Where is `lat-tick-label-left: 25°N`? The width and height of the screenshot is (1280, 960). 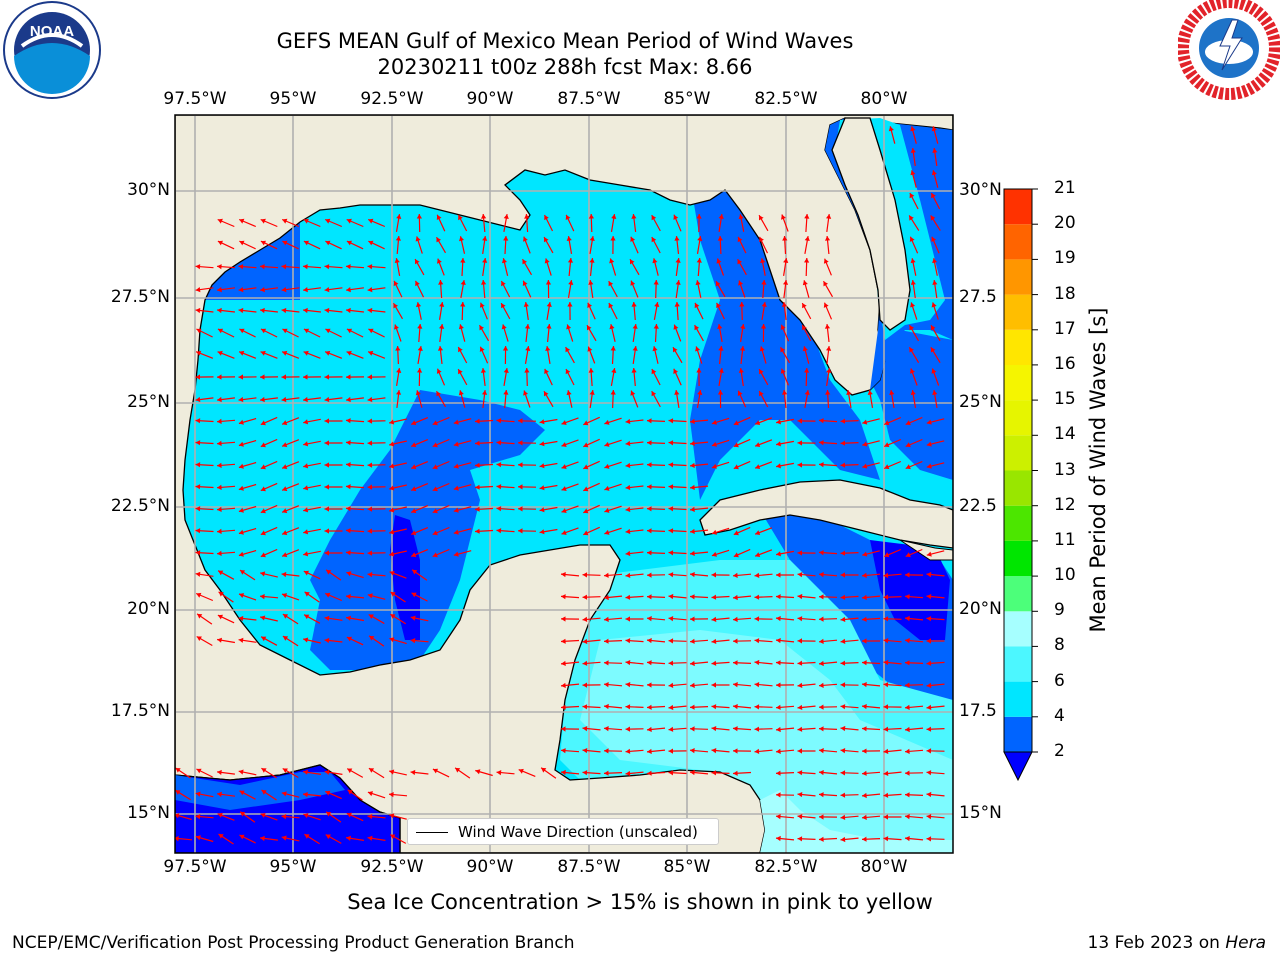
lat-tick-label-left: 25°N is located at coordinates (148, 402).